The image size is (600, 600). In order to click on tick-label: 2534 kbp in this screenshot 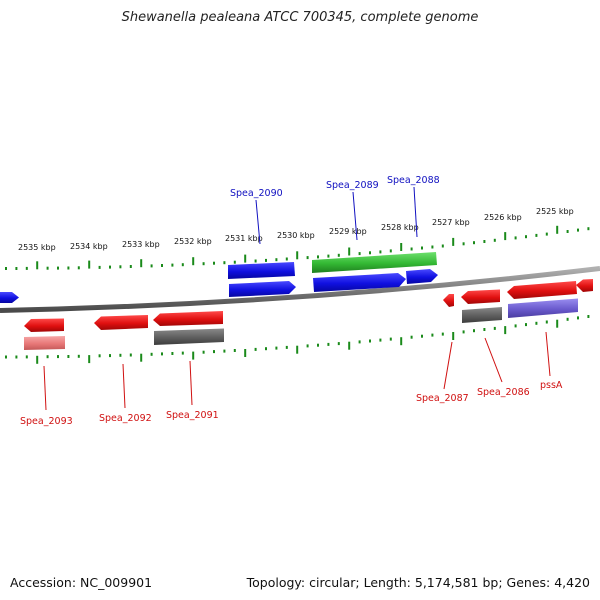, I will do `click(89, 246)`.